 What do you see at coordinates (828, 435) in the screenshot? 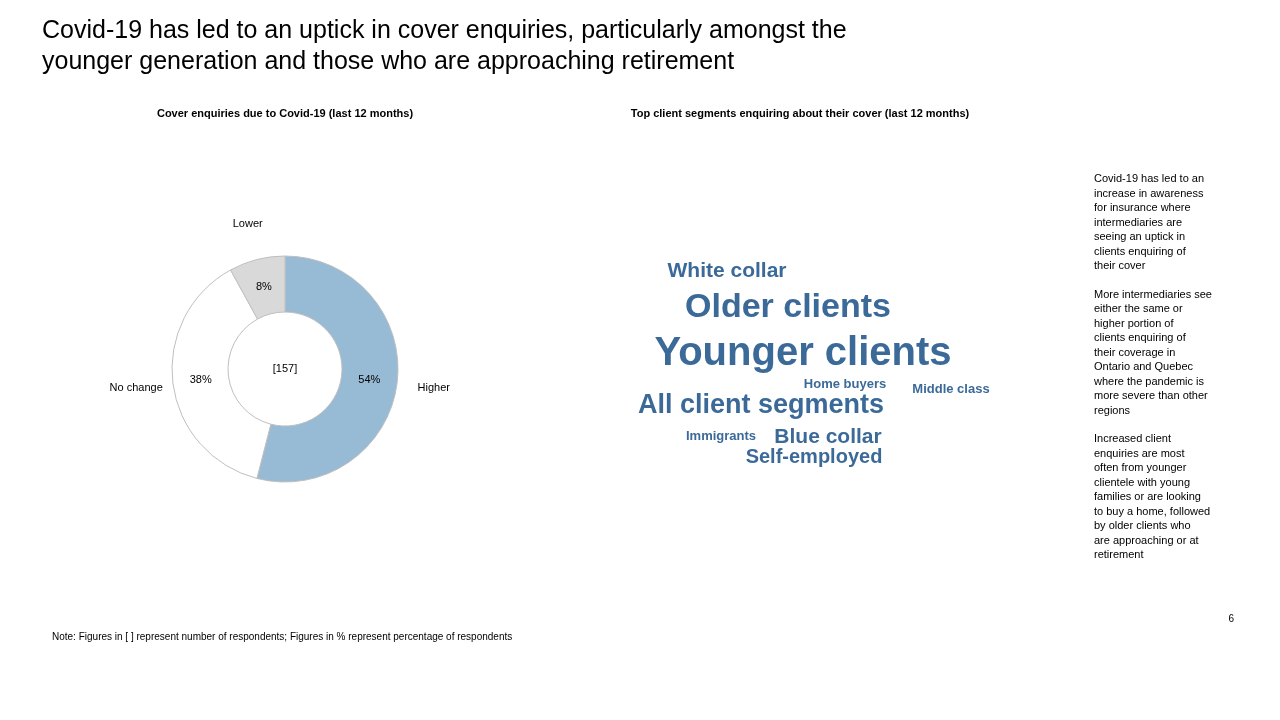
I see `text: Blue collar` at bounding box center [828, 435].